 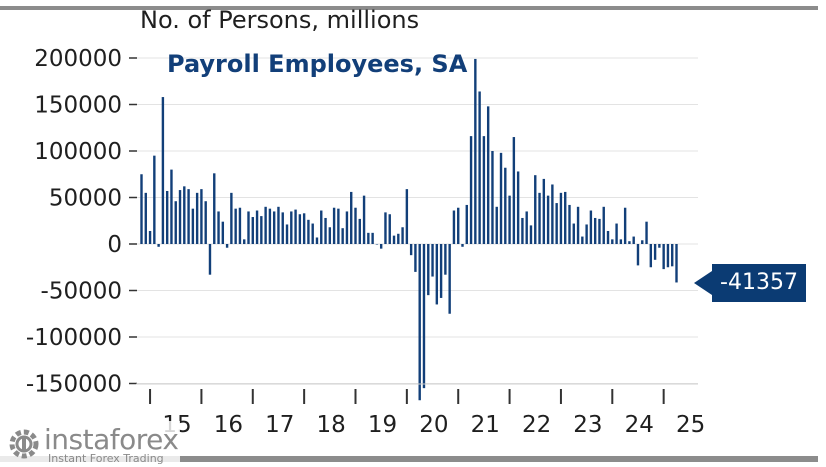 I want to click on y-tick-label: -50000, so click(x=81, y=292).